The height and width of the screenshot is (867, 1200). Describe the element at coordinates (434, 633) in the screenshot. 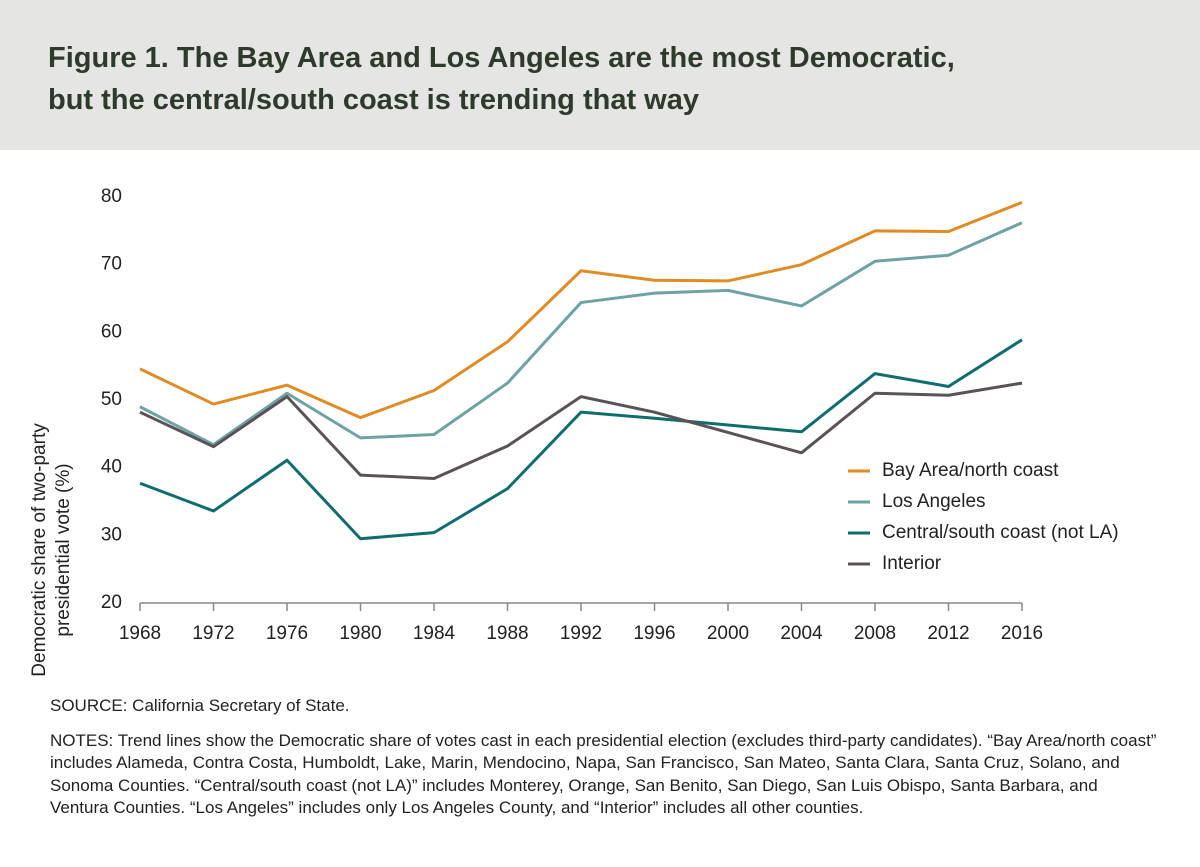

I see `x-tick-label: 1984` at that location.